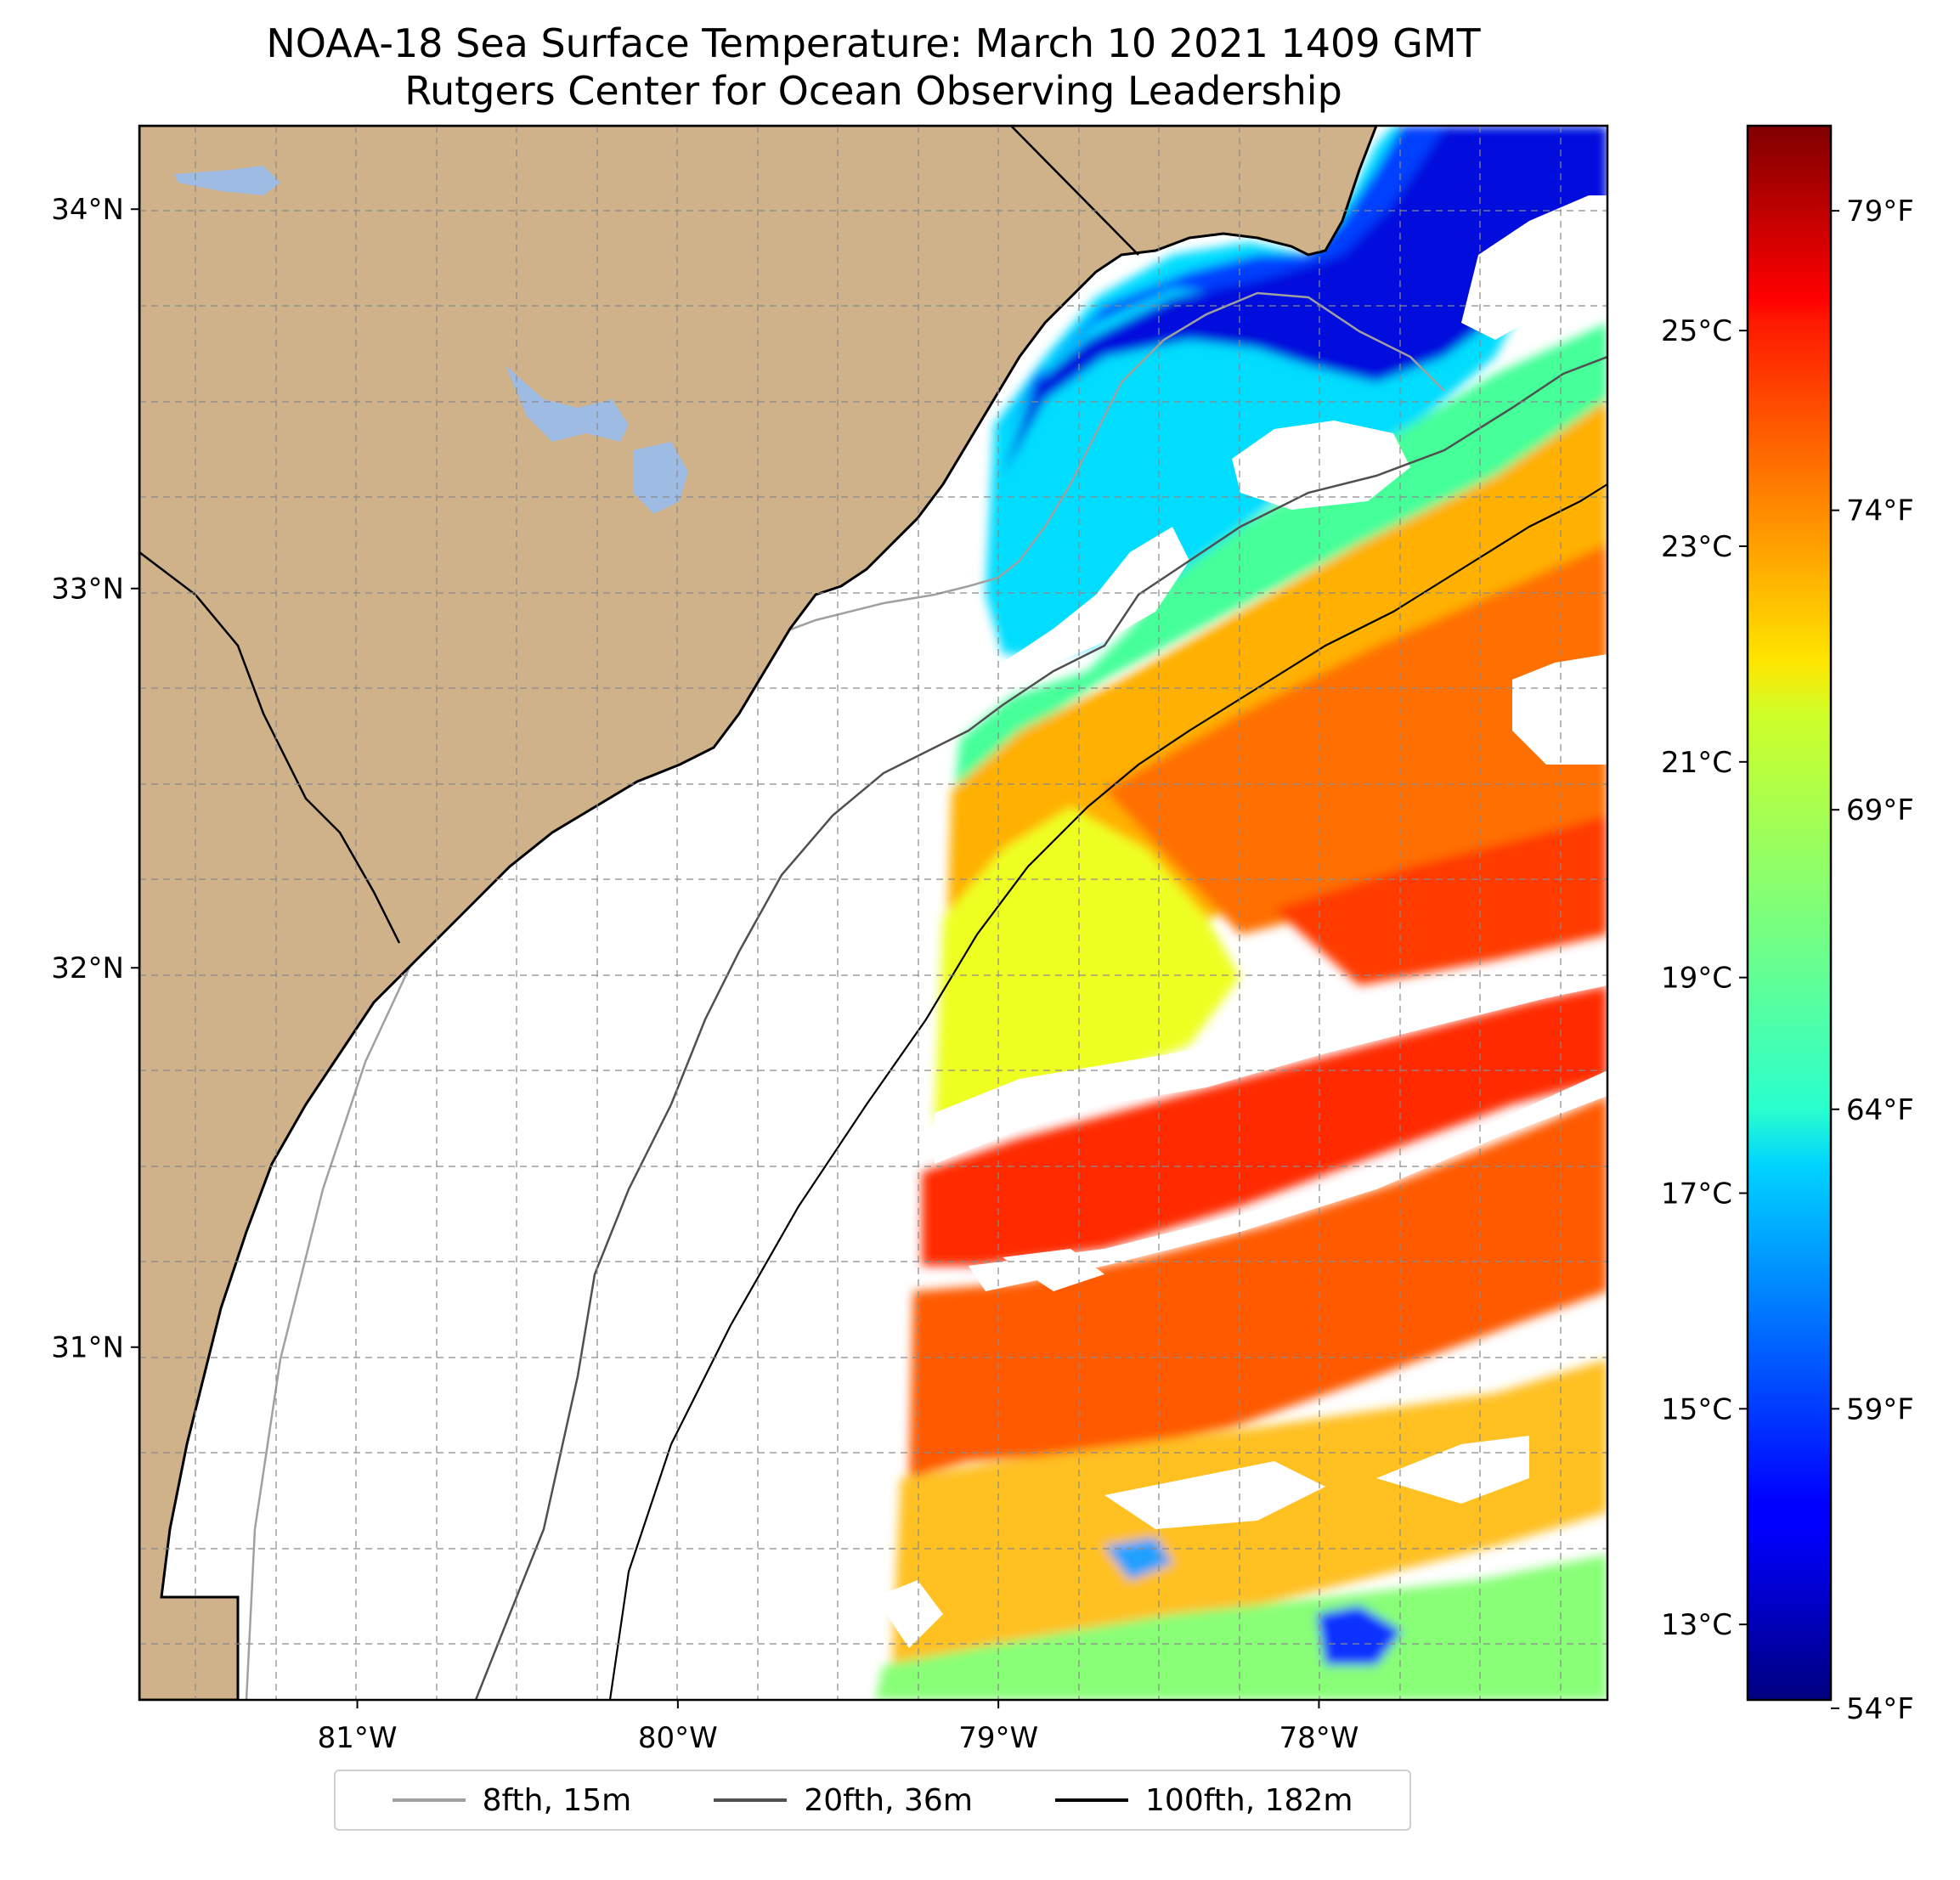  I want to click on legend-swatch-182m, so click(1092, 1800).